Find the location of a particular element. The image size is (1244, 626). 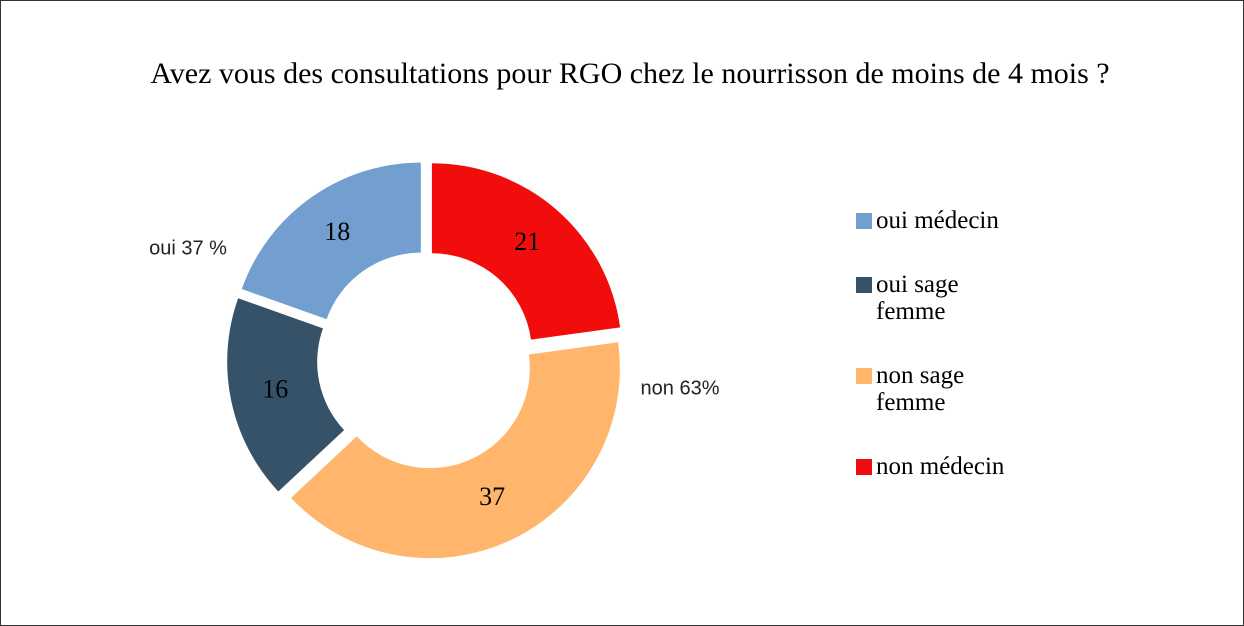

legend-item: non sage femme is located at coordinates (921, 389).